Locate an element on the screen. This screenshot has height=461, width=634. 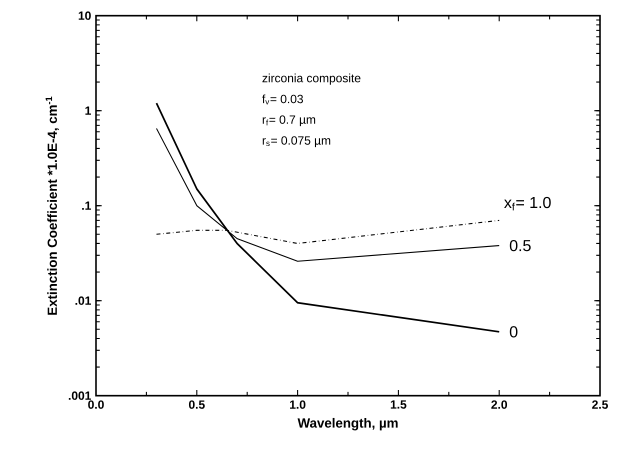
series-label: 0.5 is located at coordinates (520, 246).